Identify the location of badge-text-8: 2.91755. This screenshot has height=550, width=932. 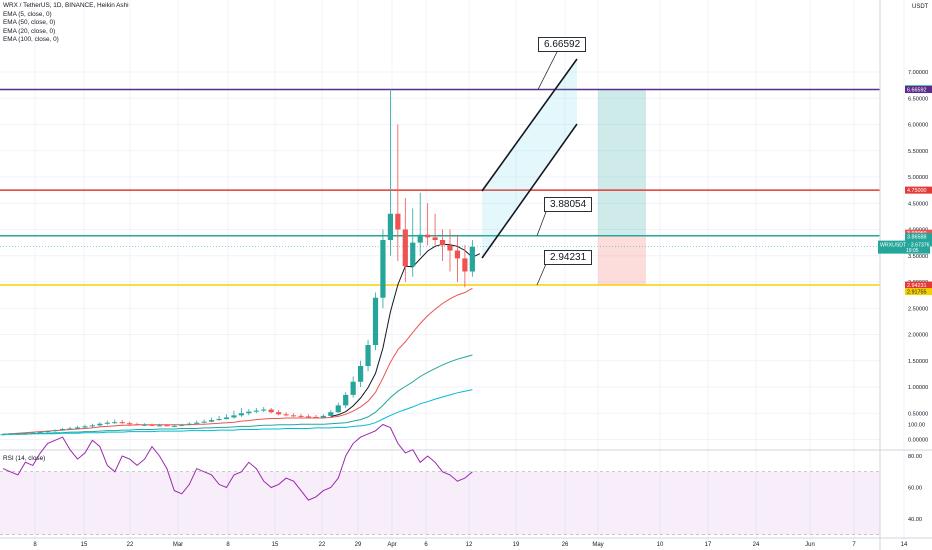
(917, 293).